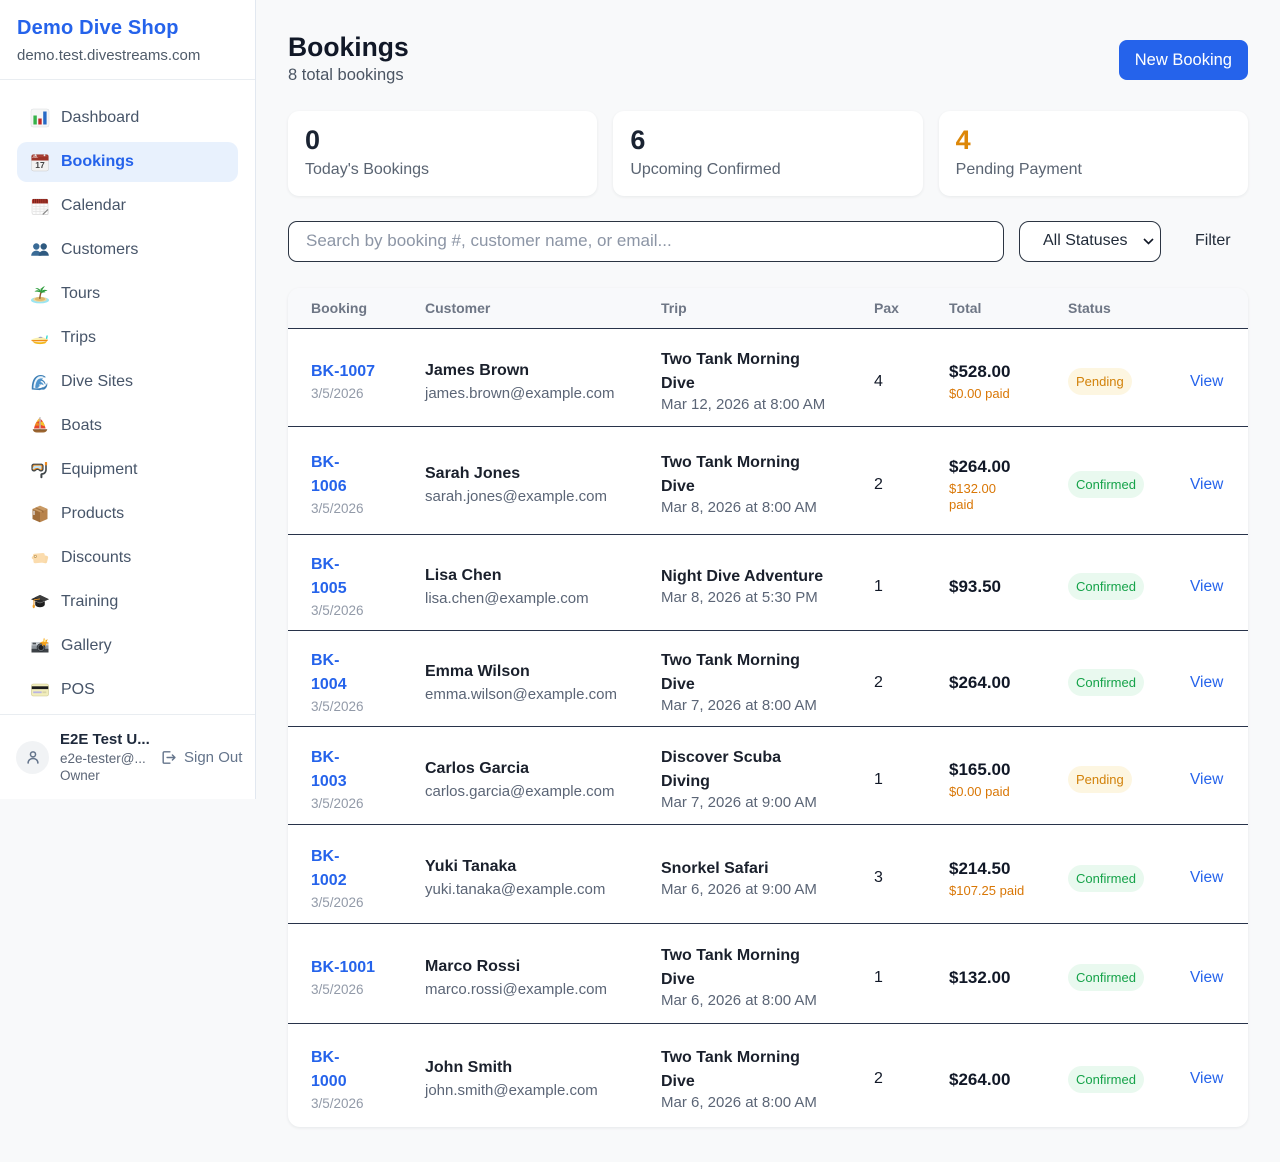 This screenshot has width=1280, height=1162. What do you see at coordinates (40, 165) in the screenshot?
I see `svg-text: 17` at bounding box center [40, 165].